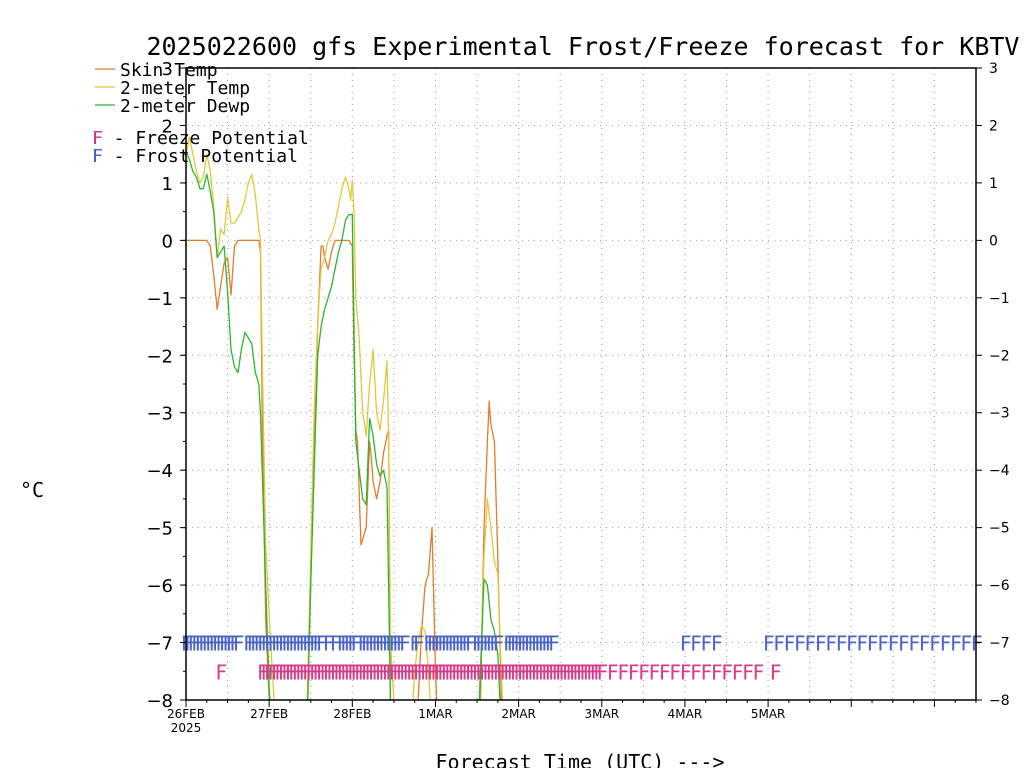 Image resolution: width=1024 pixels, height=768 pixels. Describe the element at coordinates (999, 644) in the screenshot. I see `y-tick-label-right: −7` at that location.